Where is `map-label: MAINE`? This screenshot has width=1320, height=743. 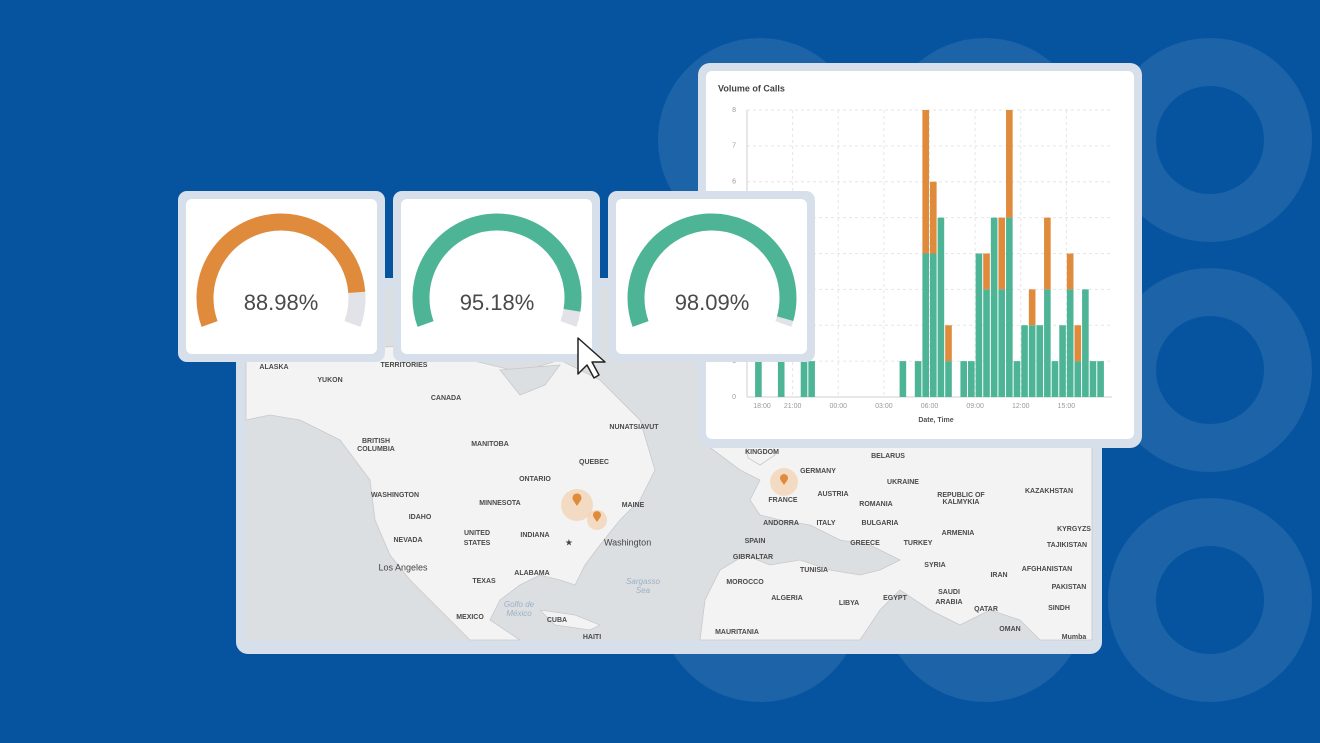
map-label: MAINE is located at coordinates (633, 505).